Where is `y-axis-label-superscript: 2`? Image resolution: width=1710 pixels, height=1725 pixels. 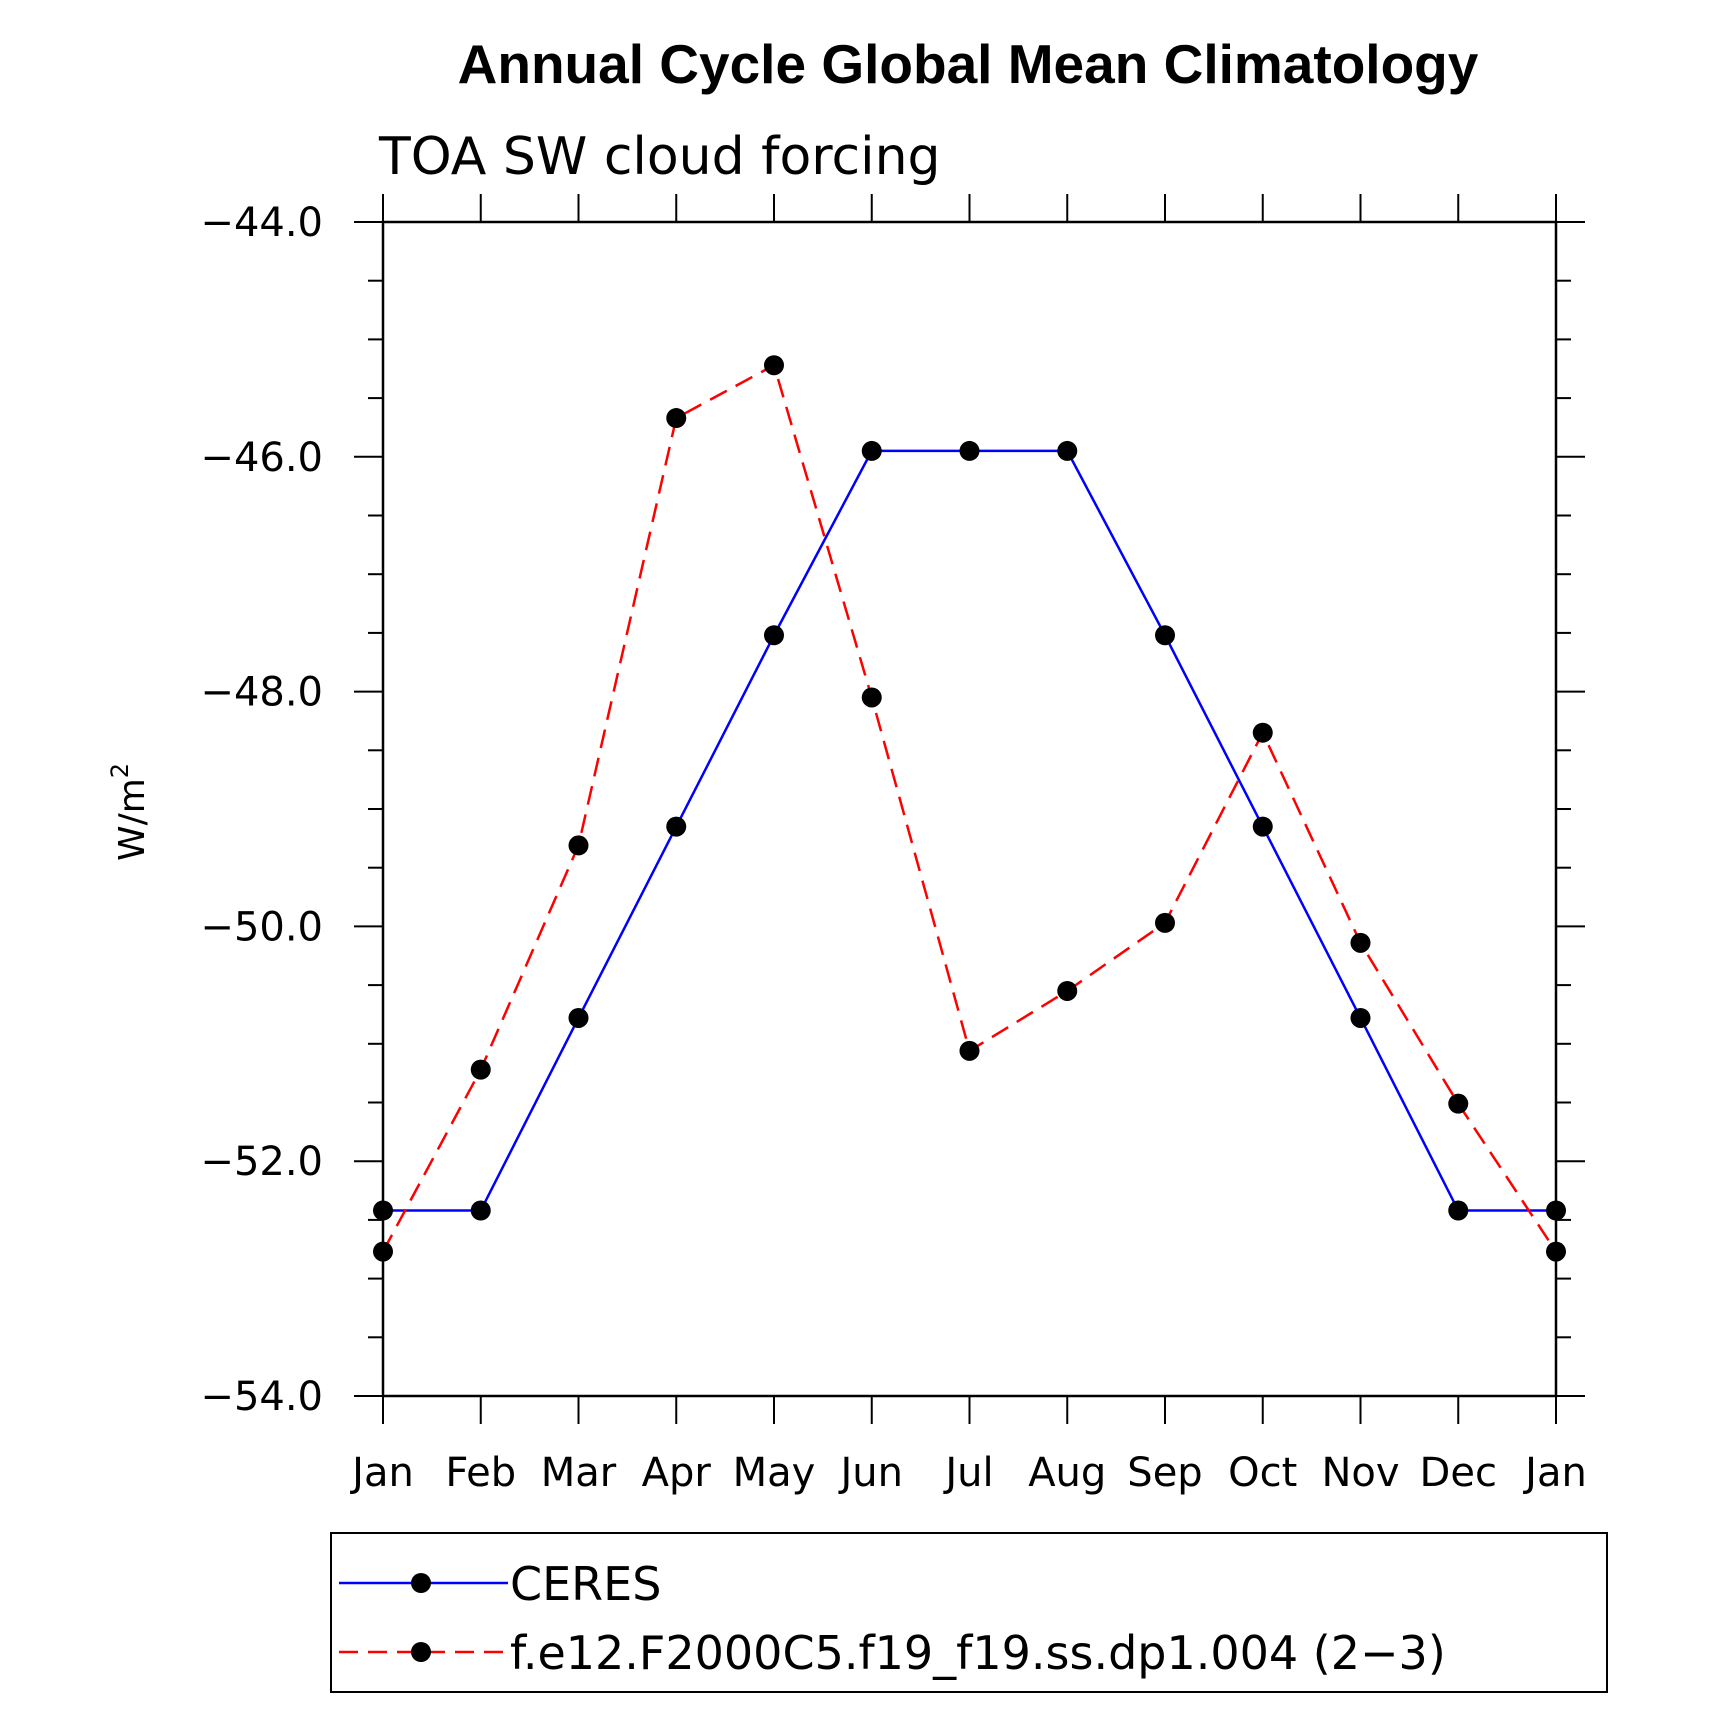
y-axis-label-superscript: 2 is located at coordinates (120, 770).